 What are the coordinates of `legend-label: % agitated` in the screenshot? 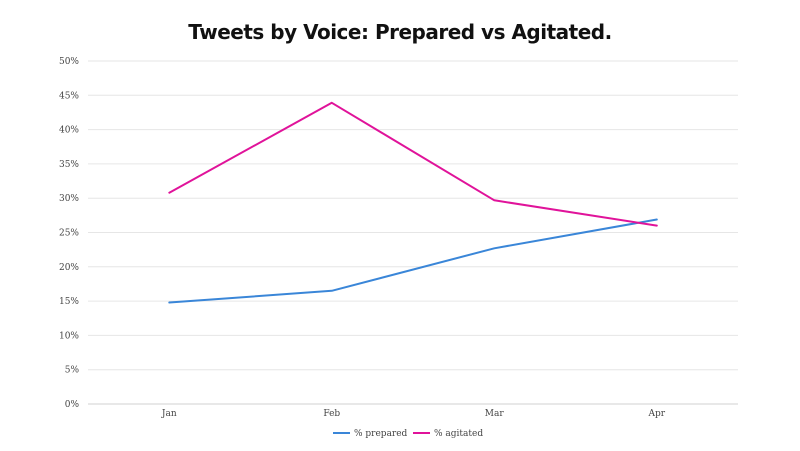 It's located at (458, 434).